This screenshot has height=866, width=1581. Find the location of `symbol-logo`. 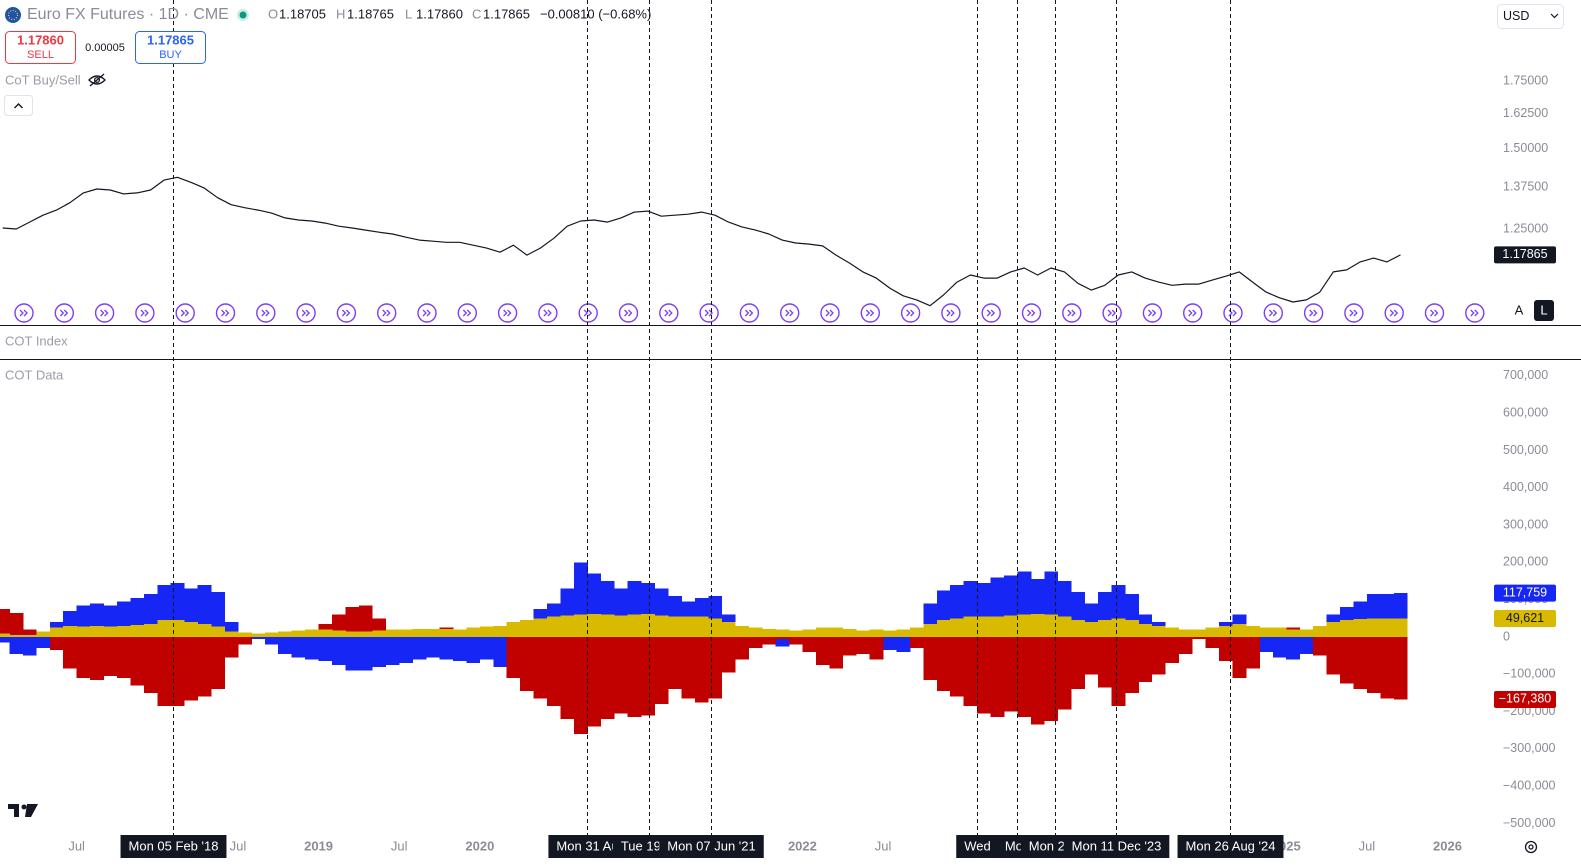

symbol-logo is located at coordinates (13, 15).